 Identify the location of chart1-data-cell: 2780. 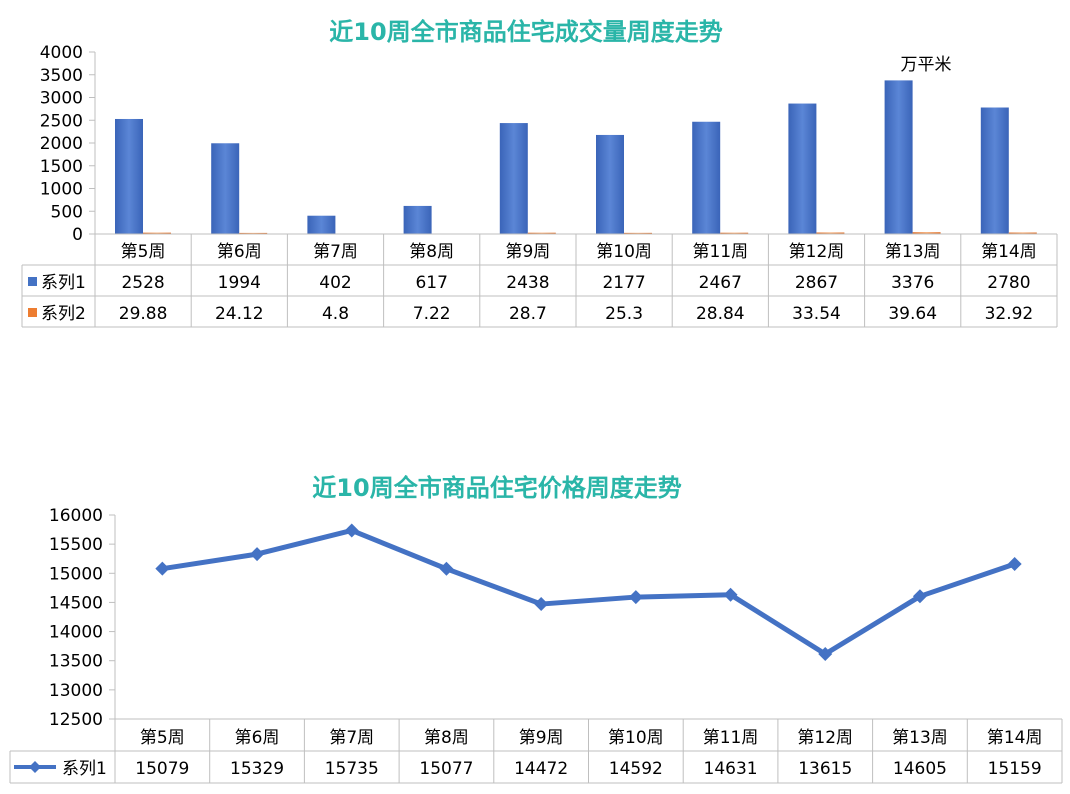
(1008, 283).